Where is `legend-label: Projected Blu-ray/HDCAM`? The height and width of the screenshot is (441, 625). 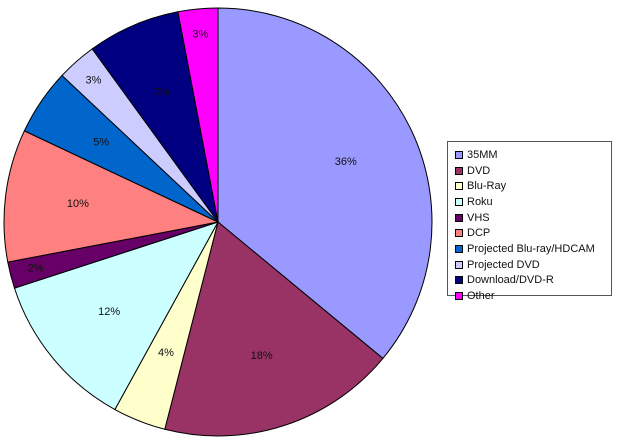
legend-label: Projected Blu-ray/HDCAM is located at coordinates (531, 248).